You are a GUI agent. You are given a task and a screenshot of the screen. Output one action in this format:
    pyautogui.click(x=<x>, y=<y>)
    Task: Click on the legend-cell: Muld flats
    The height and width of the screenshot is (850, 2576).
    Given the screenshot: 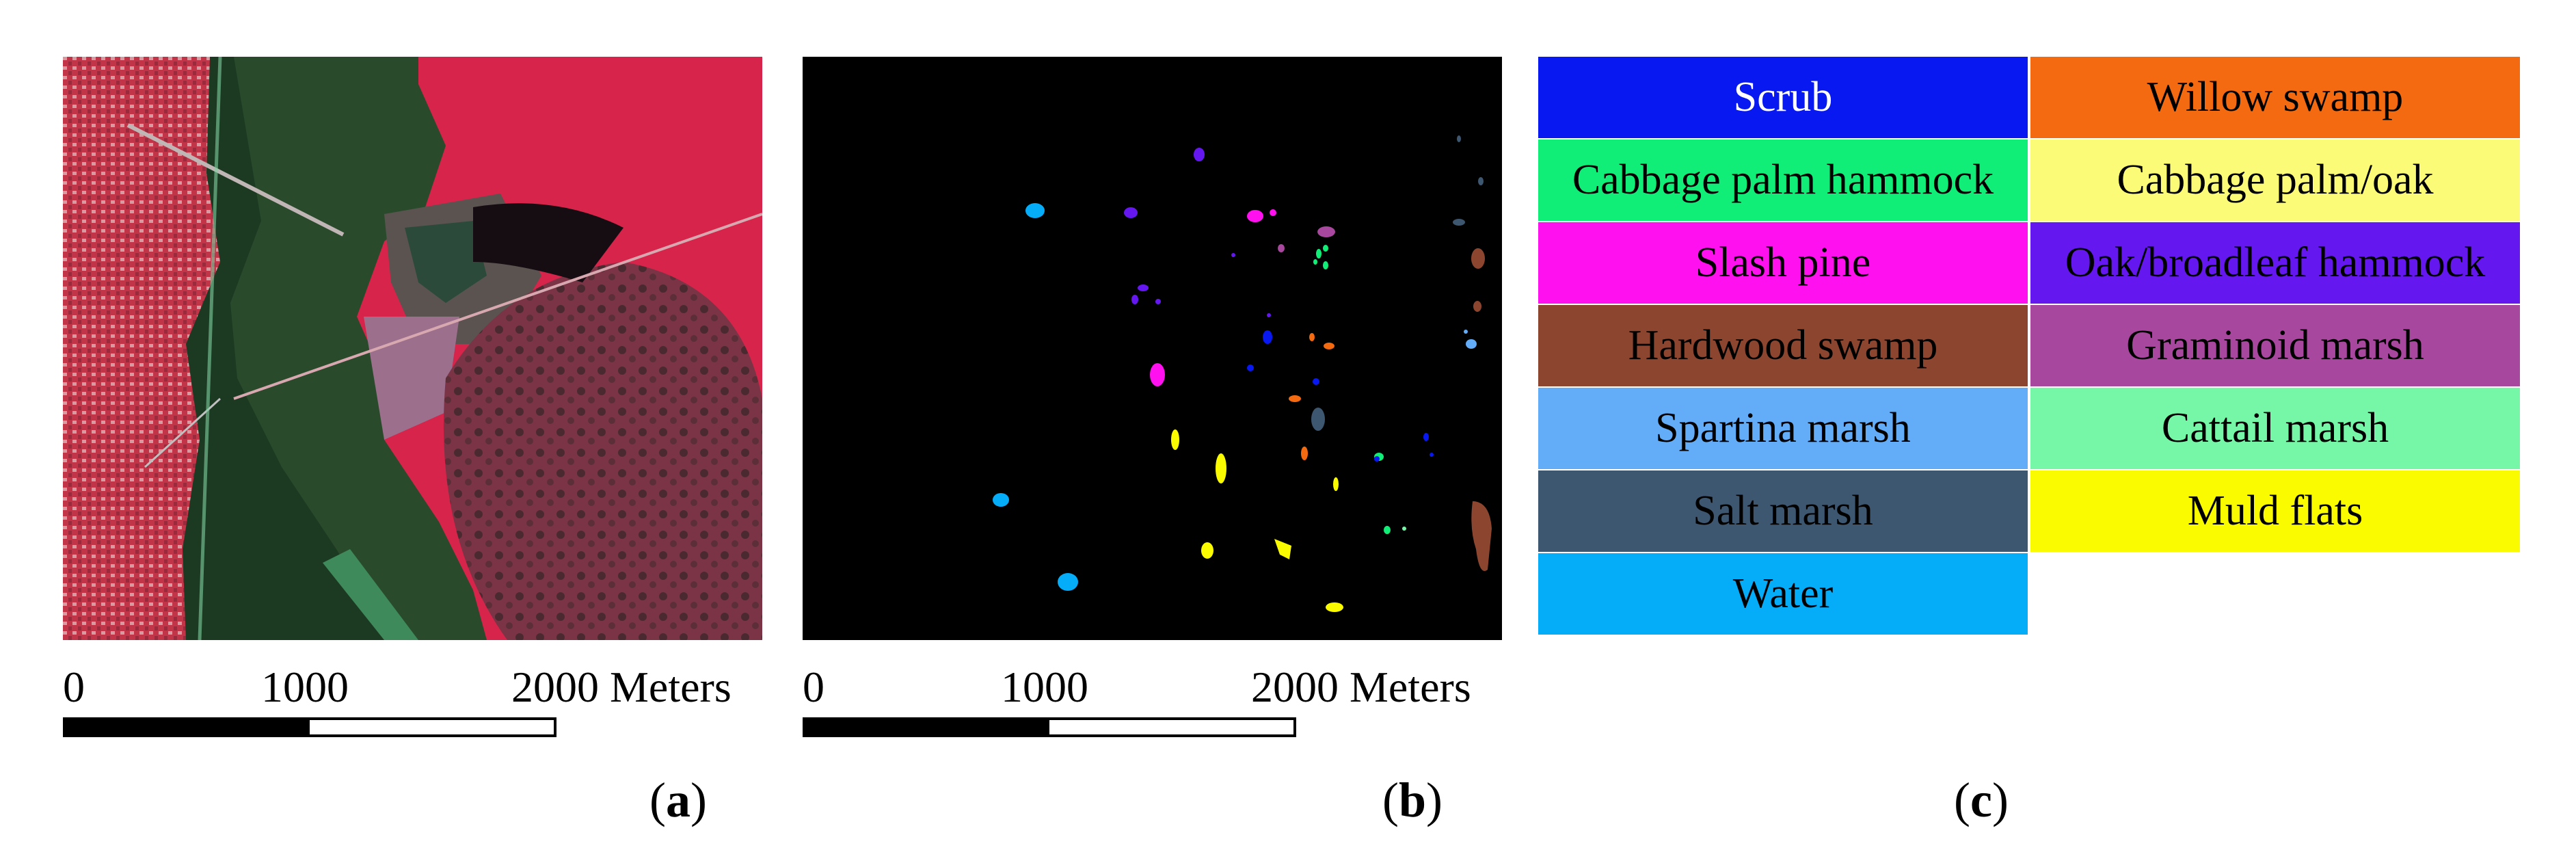 What is the action you would take?
    pyautogui.click(x=2275, y=511)
    